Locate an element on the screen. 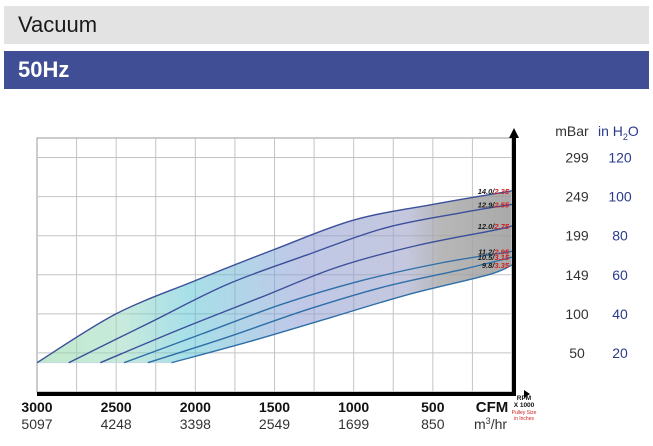  frequency-bar: 50Hz is located at coordinates (326, 70).